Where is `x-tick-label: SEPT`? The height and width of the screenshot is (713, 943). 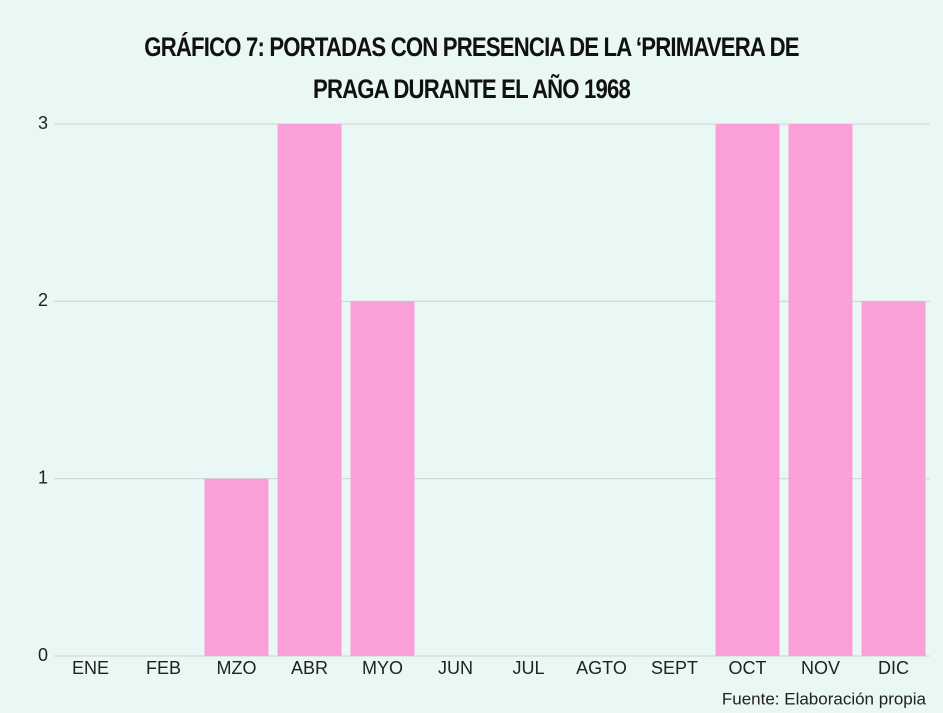
x-tick-label: SEPT is located at coordinates (674, 668).